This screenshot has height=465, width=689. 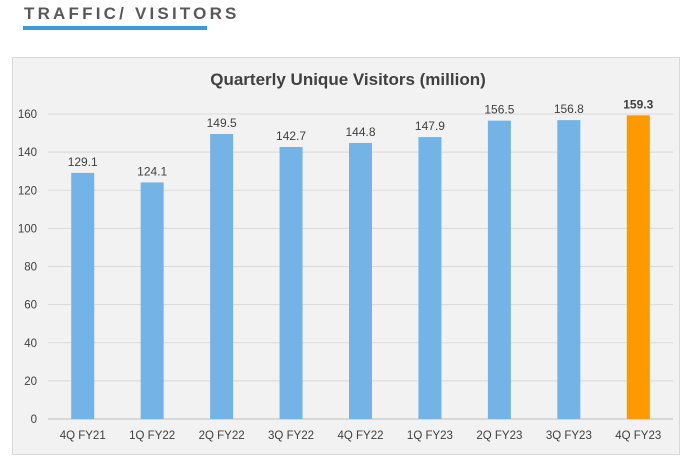 What do you see at coordinates (291, 436) in the screenshot?
I see `x-category-label: 3Q FY22` at bounding box center [291, 436].